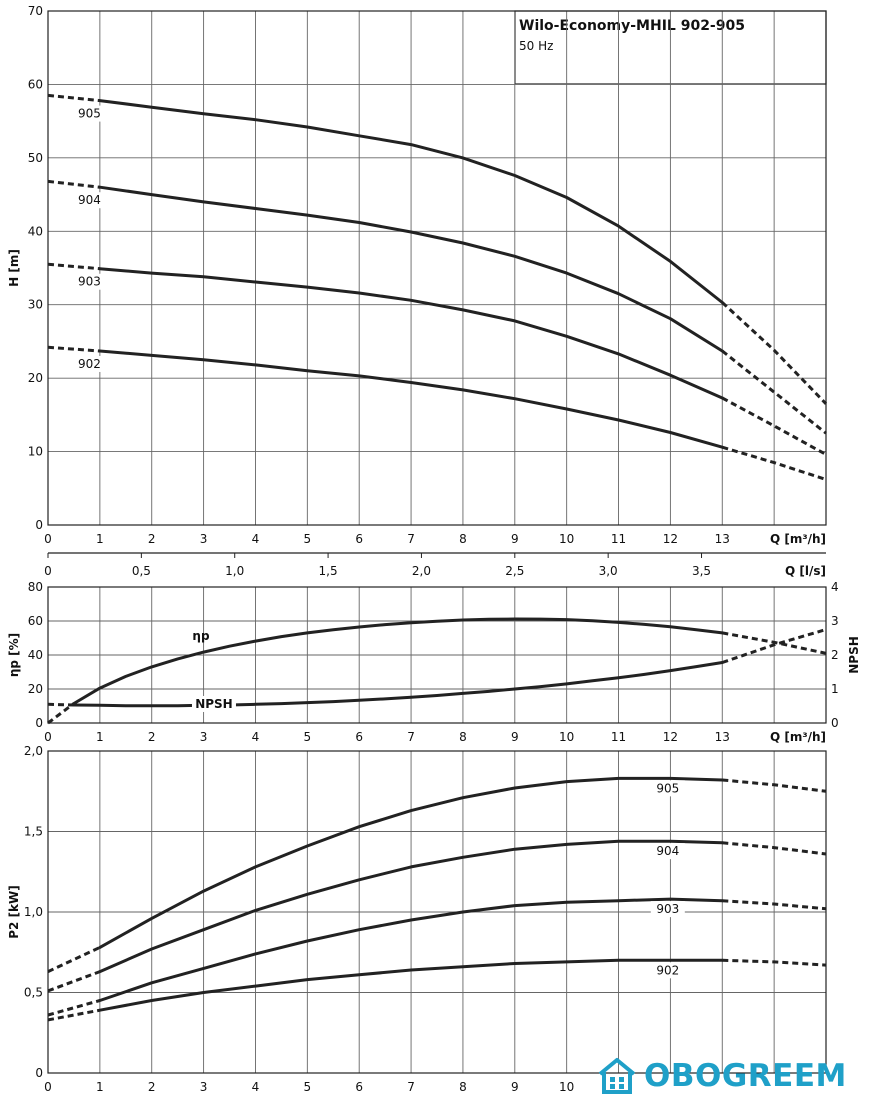 The width and height of the screenshot is (869, 1105). I want to click on y-tick-labels: 0 0,5 1,0 1,5 2,0, so click(33, 912).